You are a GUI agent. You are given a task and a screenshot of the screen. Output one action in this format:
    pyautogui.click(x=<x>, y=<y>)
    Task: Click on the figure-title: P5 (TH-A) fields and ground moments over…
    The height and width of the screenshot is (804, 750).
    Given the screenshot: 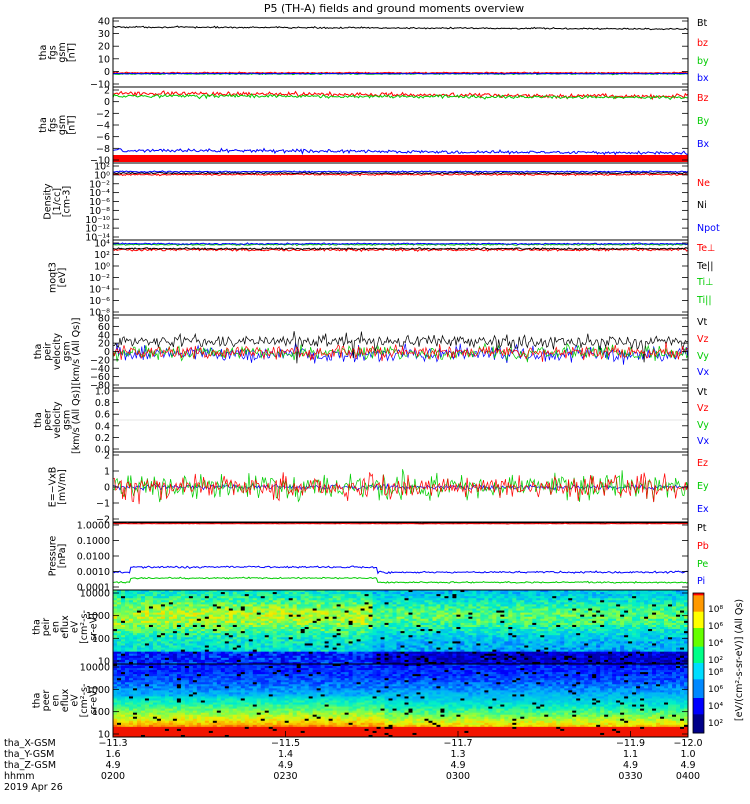 What is the action you would take?
    pyautogui.click(x=394, y=8)
    